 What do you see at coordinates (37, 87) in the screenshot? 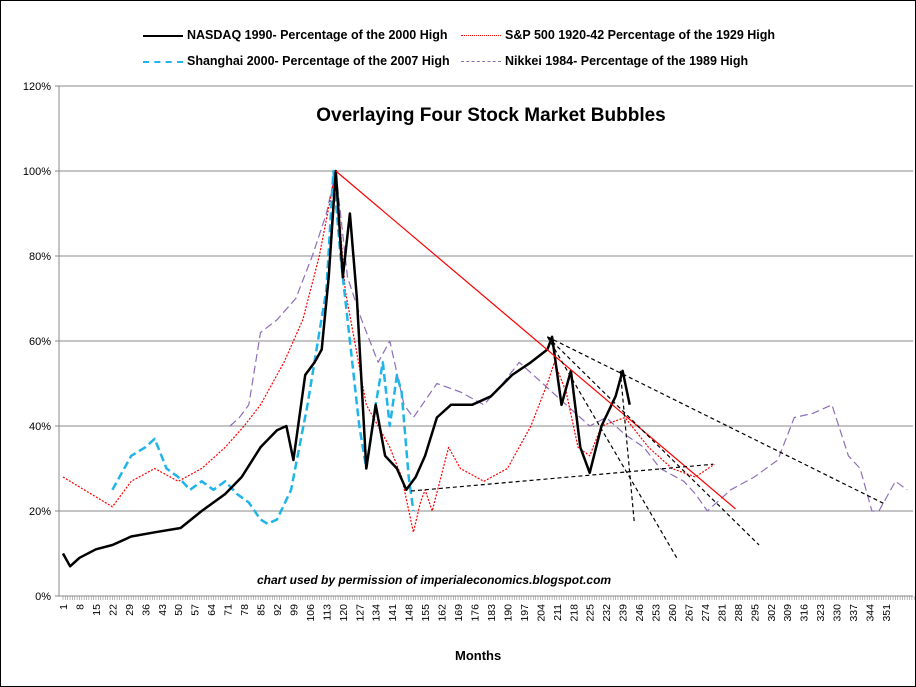
I see `y-tick-label: 120%` at bounding box center [37, 87].